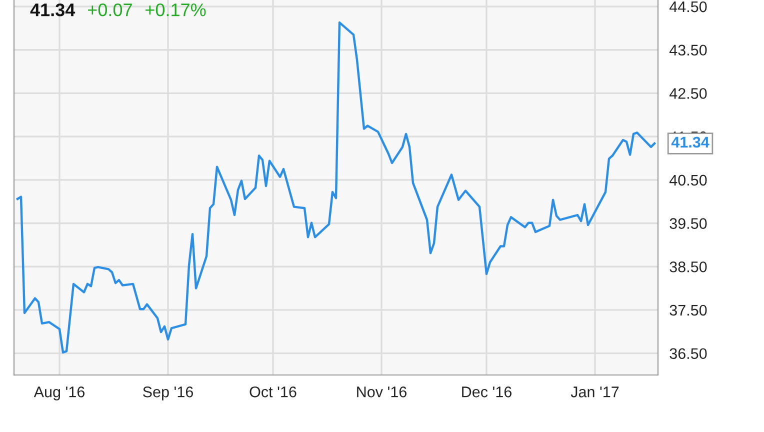  What do you see at coordinates (273, 392) in the screenshot?
I see `x-tick-label: Oct '16` at bounding box center [273, 392].